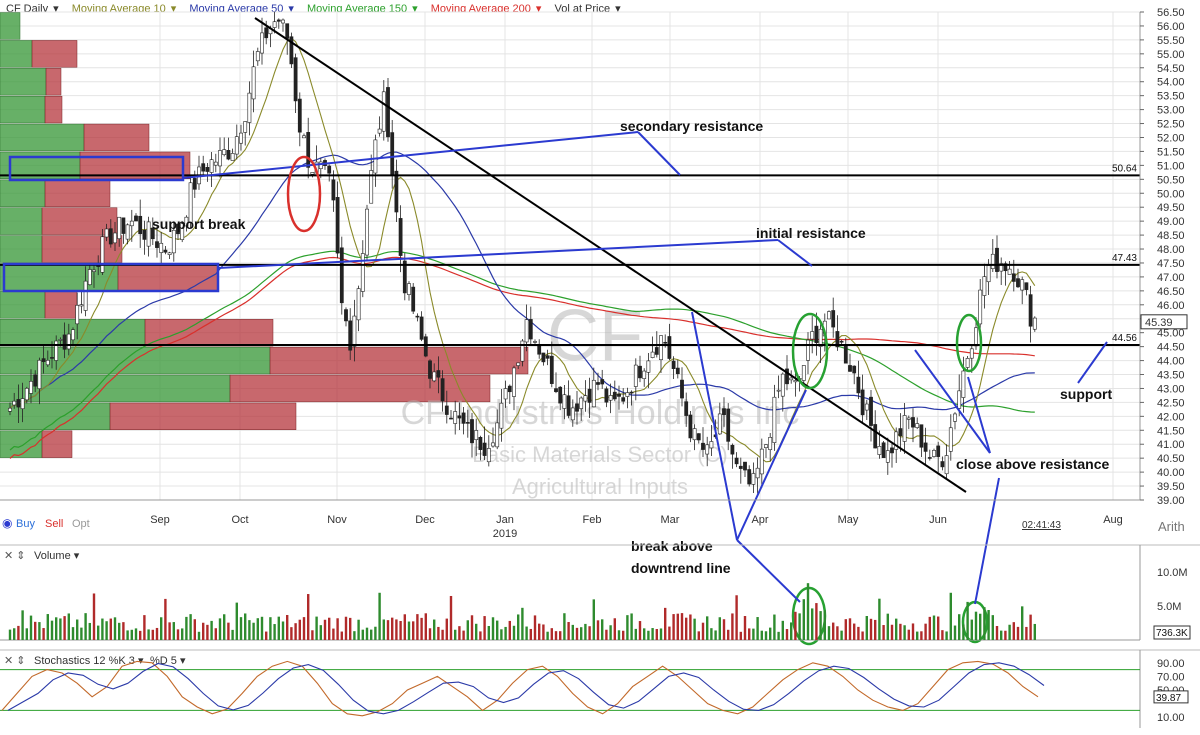 The width and height of the screenshot is (1200, 735). What do you see at coordinates (848, 520) in the screenshot?
I see `month-label: May` at bounding box center [848, 520].